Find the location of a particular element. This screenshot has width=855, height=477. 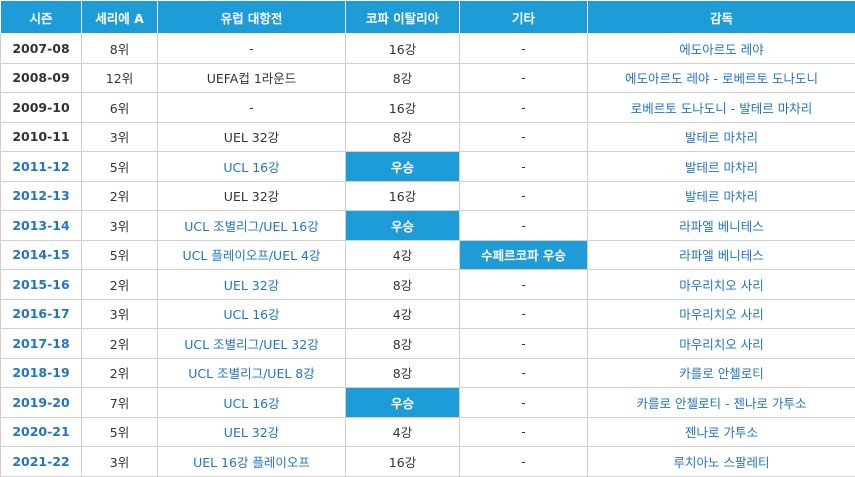

header-manager: 감독 is located at coordinates (721, 17).